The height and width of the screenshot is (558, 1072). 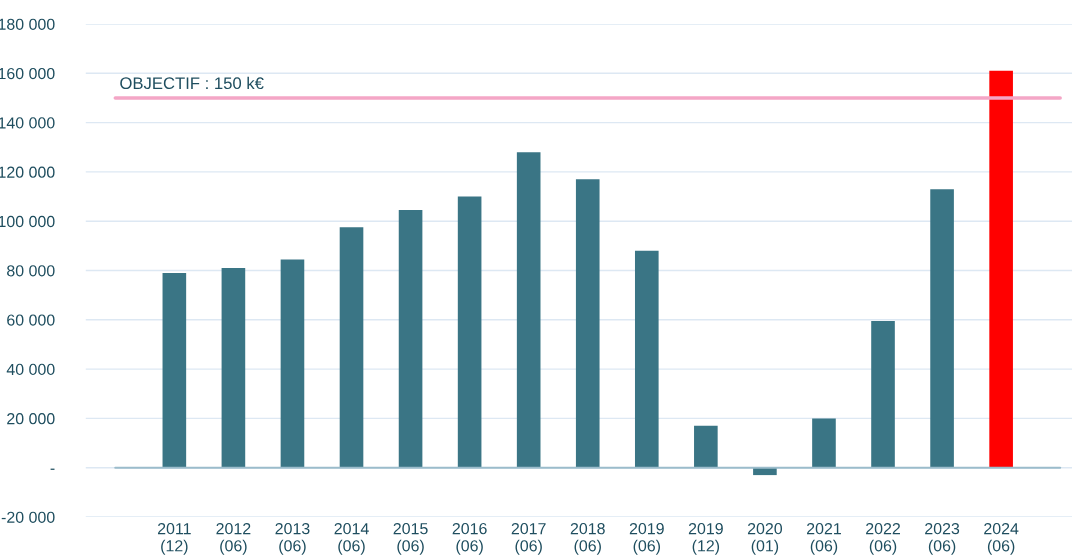 What do you see at coordinates (824, 538) in the screenshot?
I see `x-tick-label: 2021 (06)` at bounding box center [824, 538].